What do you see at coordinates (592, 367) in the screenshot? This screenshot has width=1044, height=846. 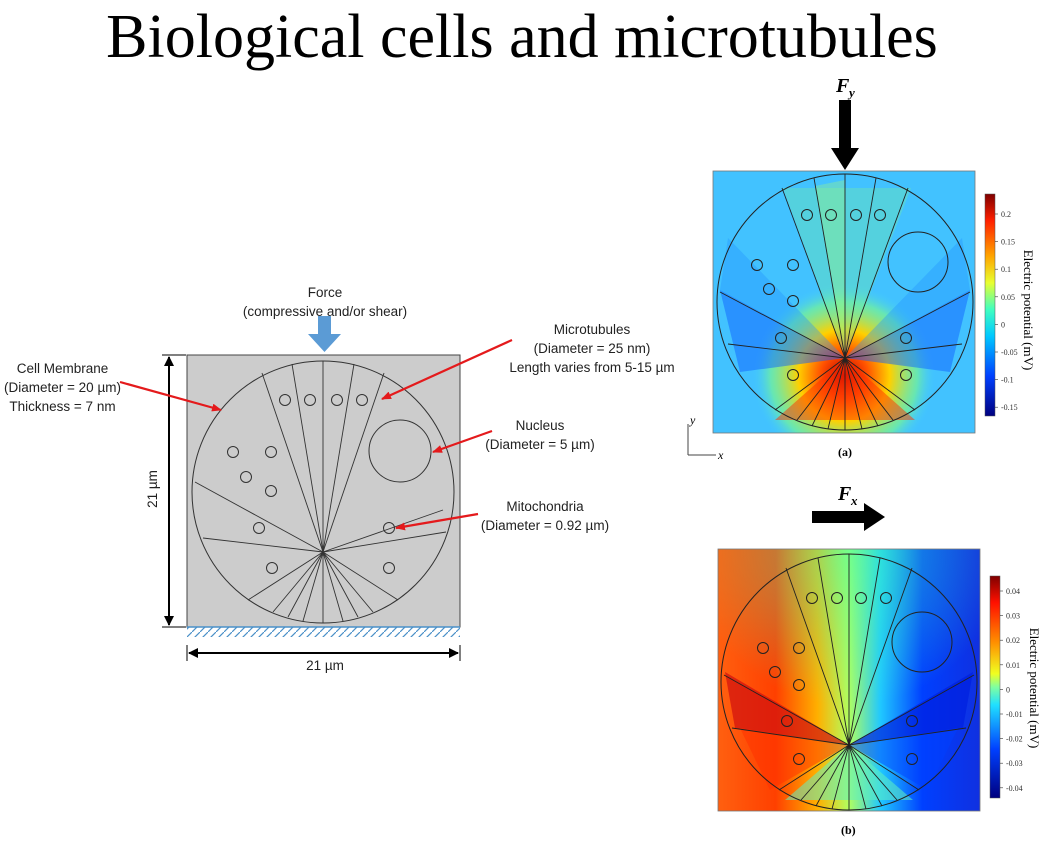 I see `microtubules-line-3: Length varies from 5-15 µm` at bounding box center [592, 367].